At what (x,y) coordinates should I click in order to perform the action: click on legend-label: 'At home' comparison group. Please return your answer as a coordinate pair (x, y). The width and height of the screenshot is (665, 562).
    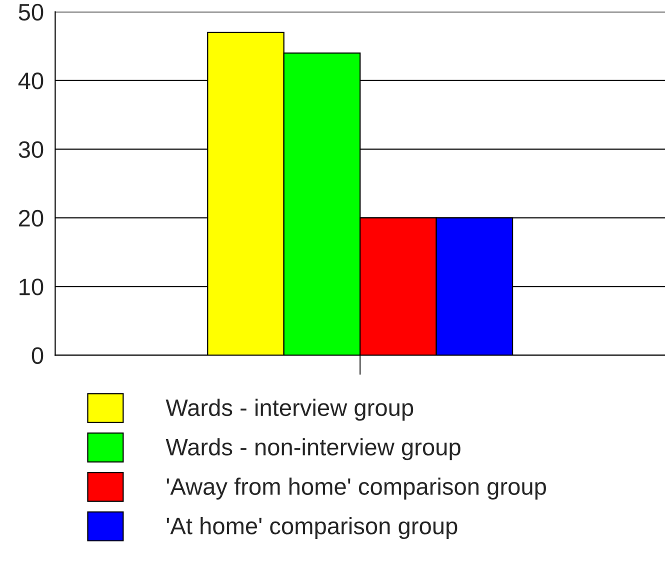
    Looking at the image, I should click on (312, 528).